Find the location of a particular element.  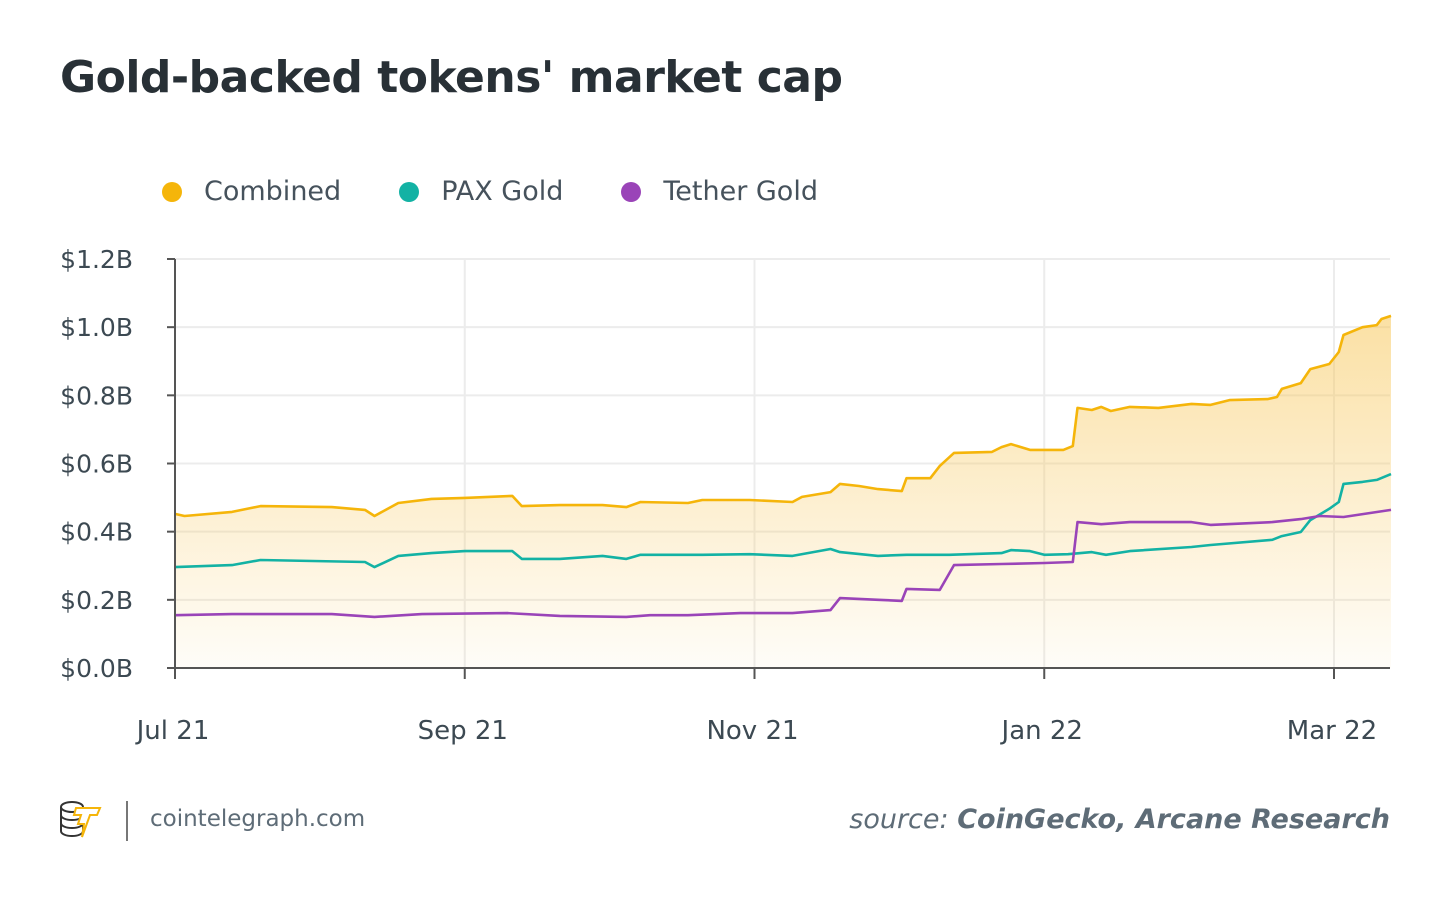

y-tick-label: $1.2B is located at coordinates (96, 259).